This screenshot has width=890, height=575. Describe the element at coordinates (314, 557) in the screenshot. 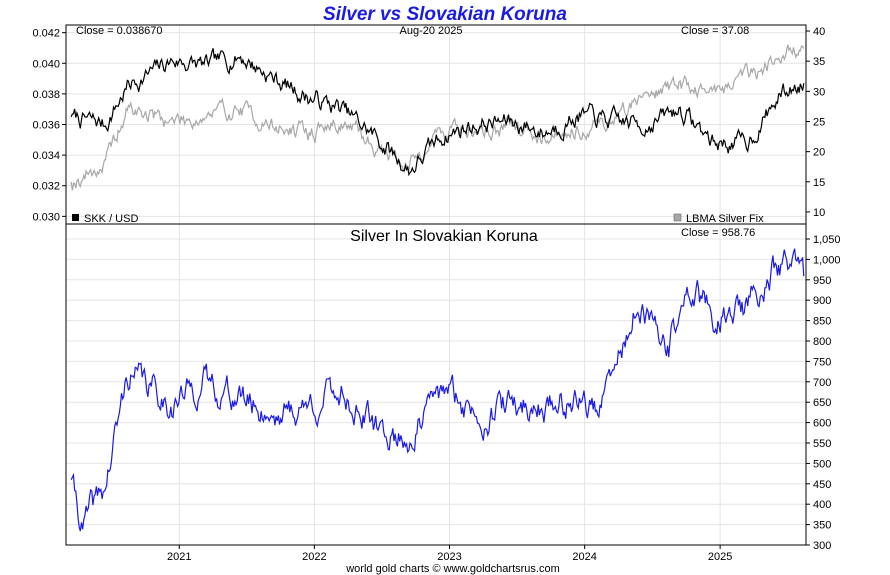

I see `x-tick-label: 2022` at that location.